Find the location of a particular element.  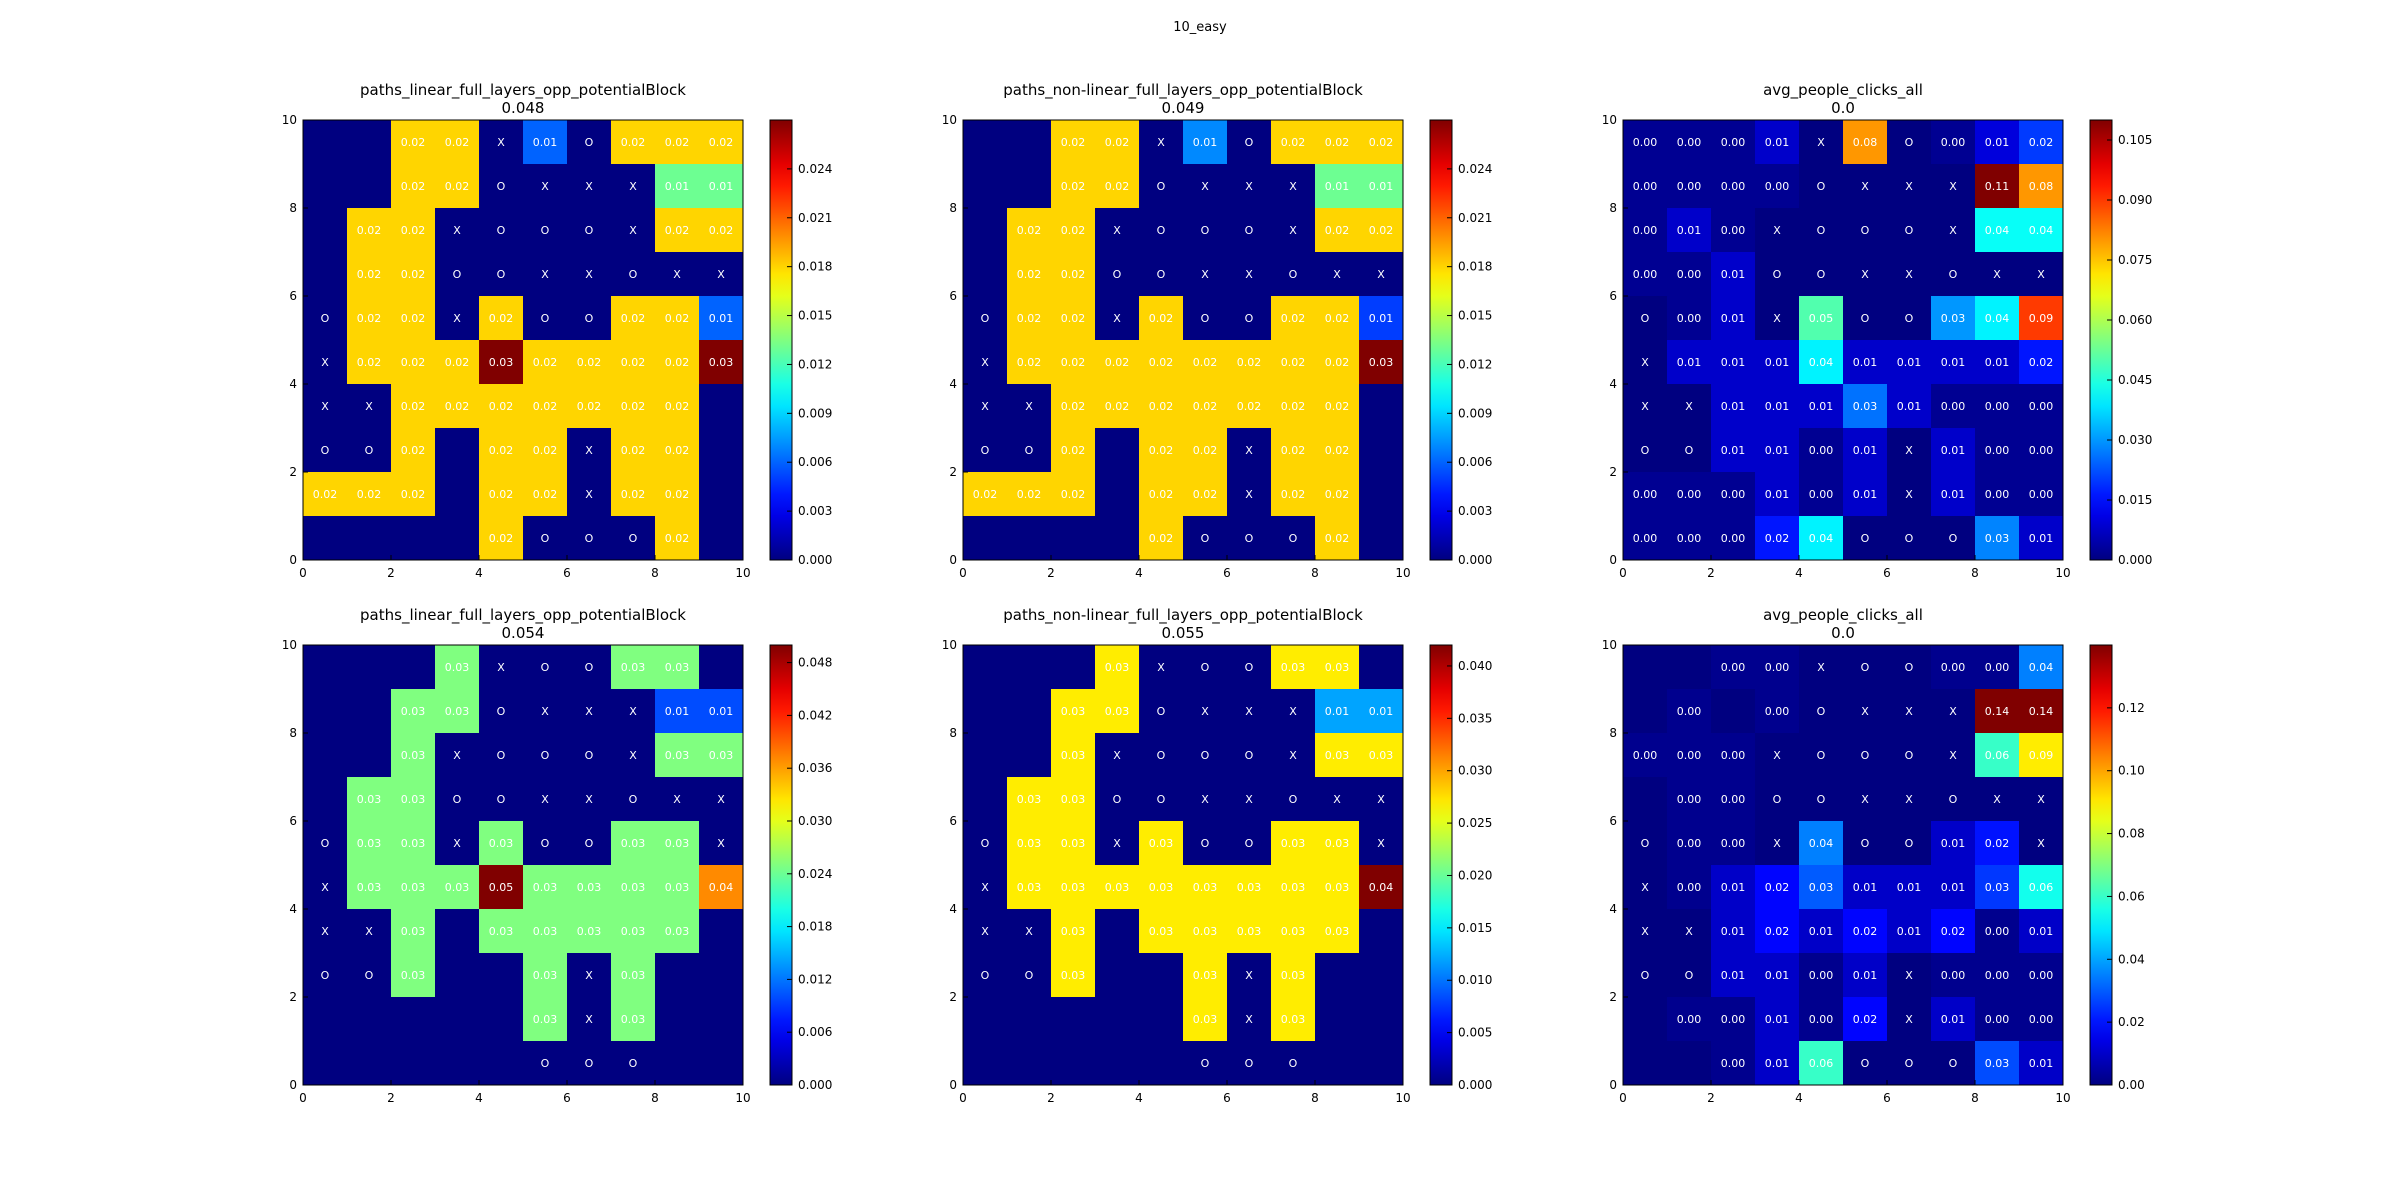

colorbar-tick-label: 0.030 is located at coordinates (1475, 771).